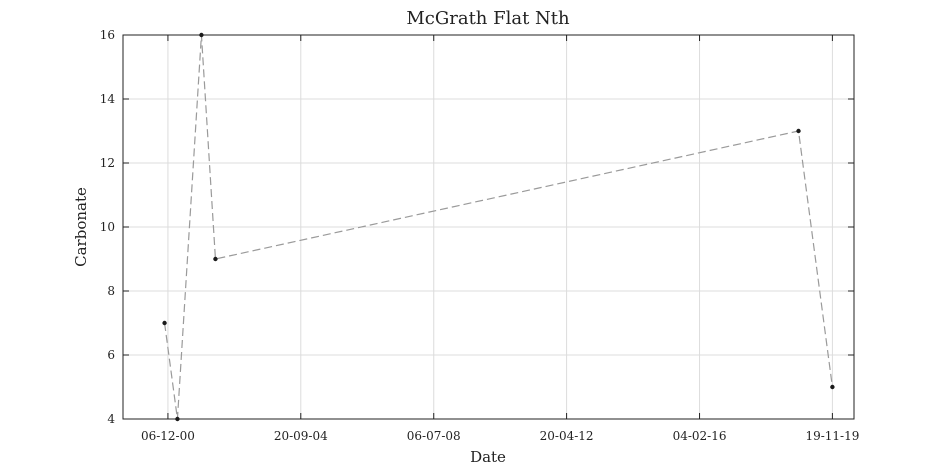 The image size is (945, 472). I want to click on x-tick-label: 19-11-19, so click(832, 436).